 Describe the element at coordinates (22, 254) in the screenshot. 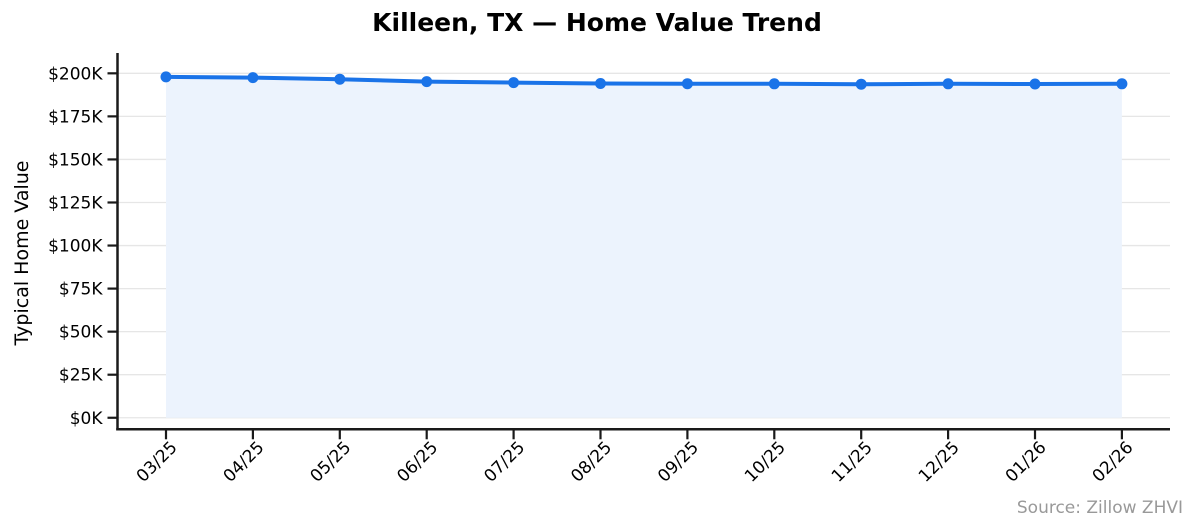

I see `y-axis-title: Typical Home Value` at that location.